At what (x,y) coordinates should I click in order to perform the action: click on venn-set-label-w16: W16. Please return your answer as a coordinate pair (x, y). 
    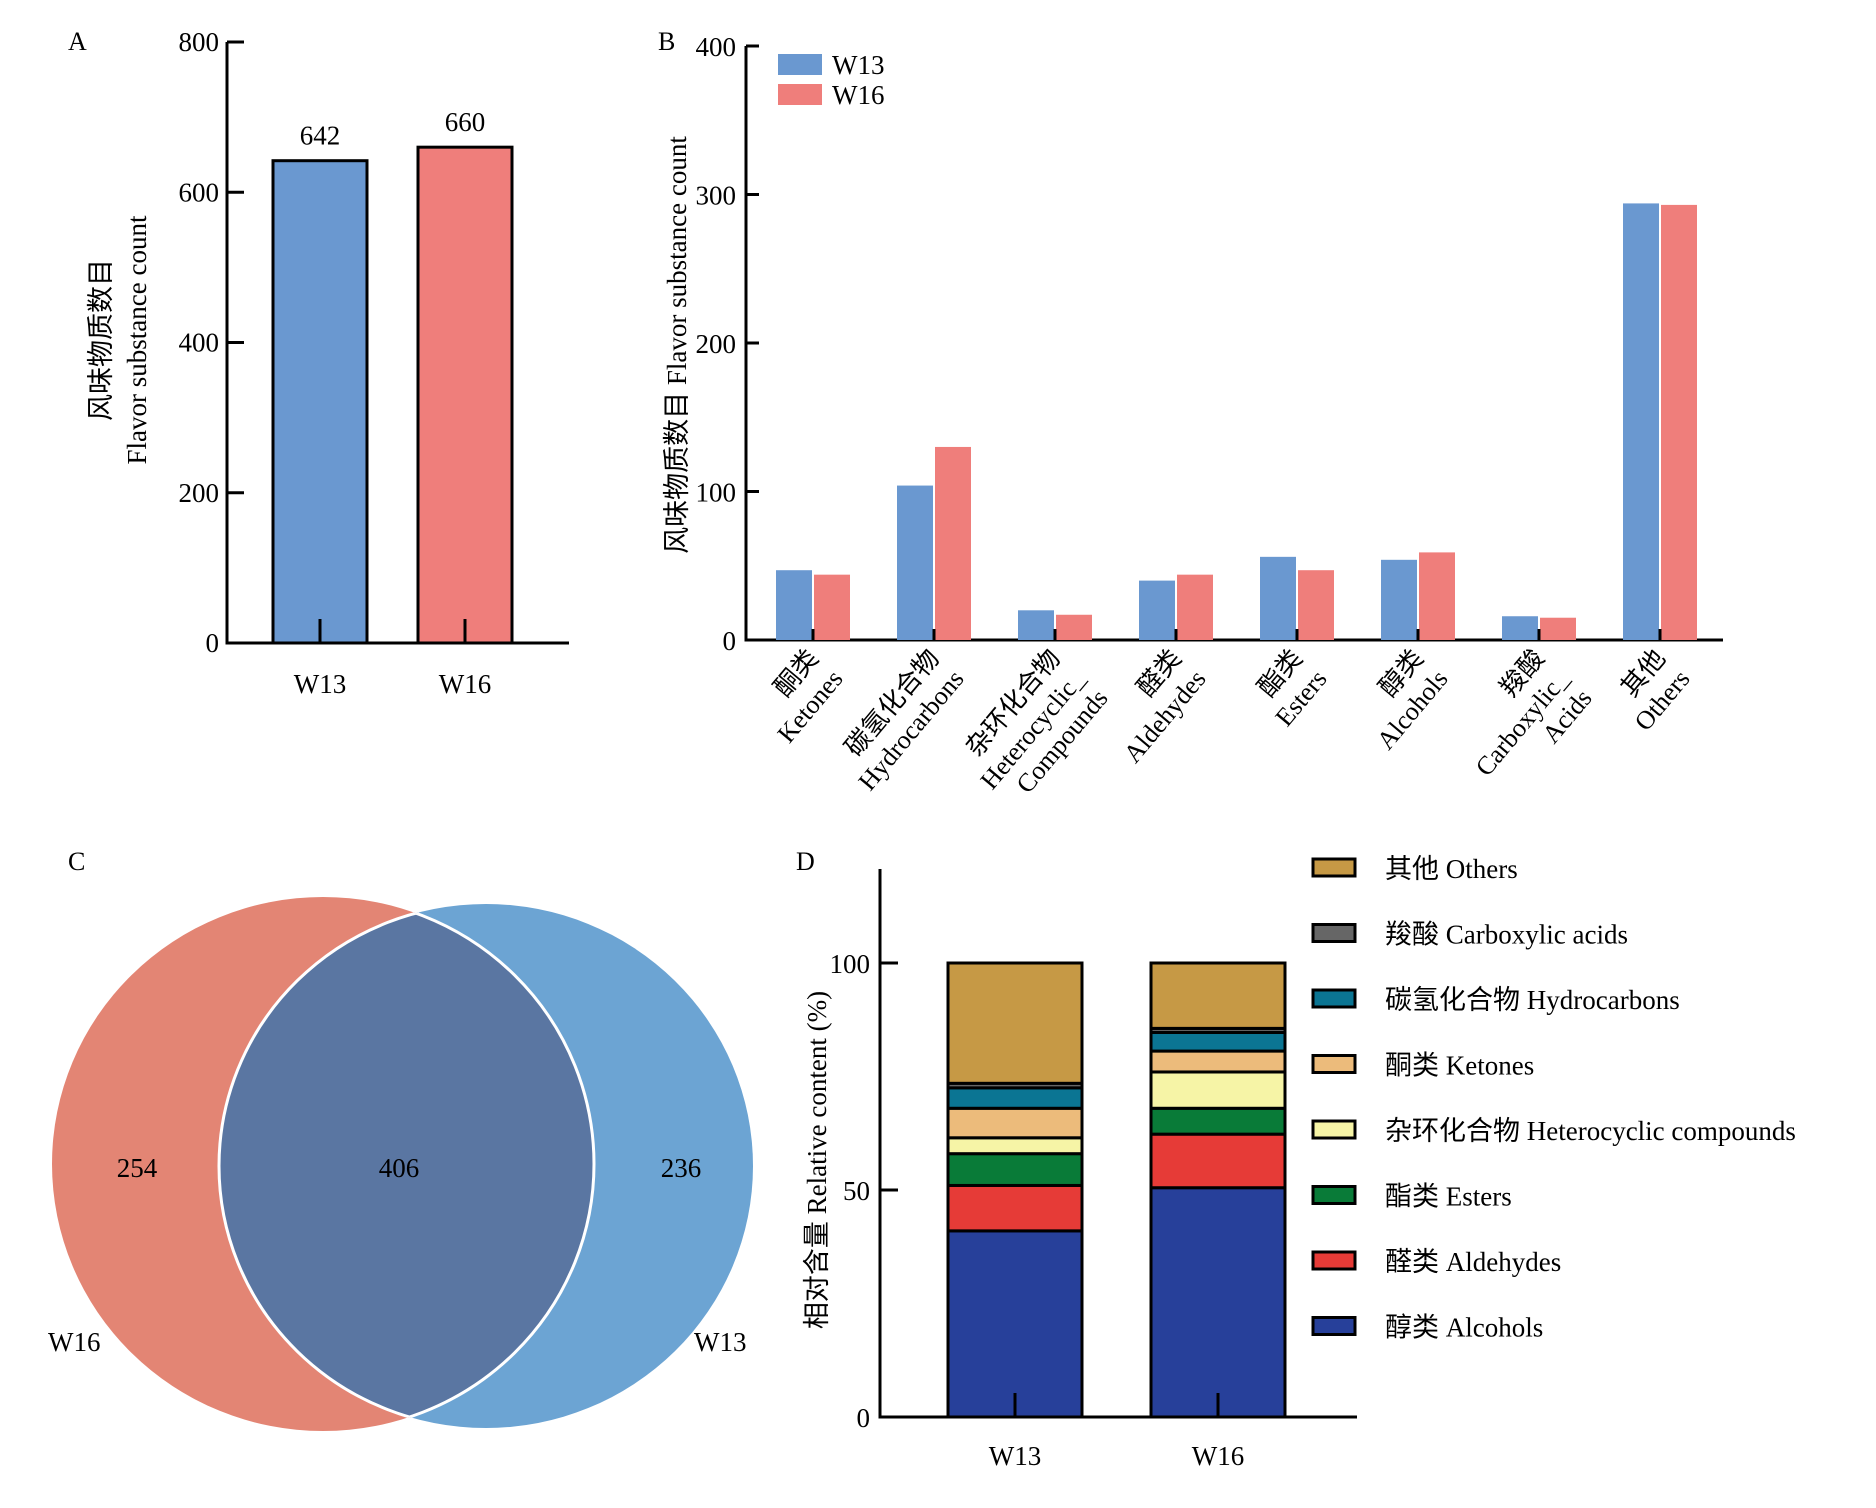
    Looking at the image, I should click on (74, 1342).